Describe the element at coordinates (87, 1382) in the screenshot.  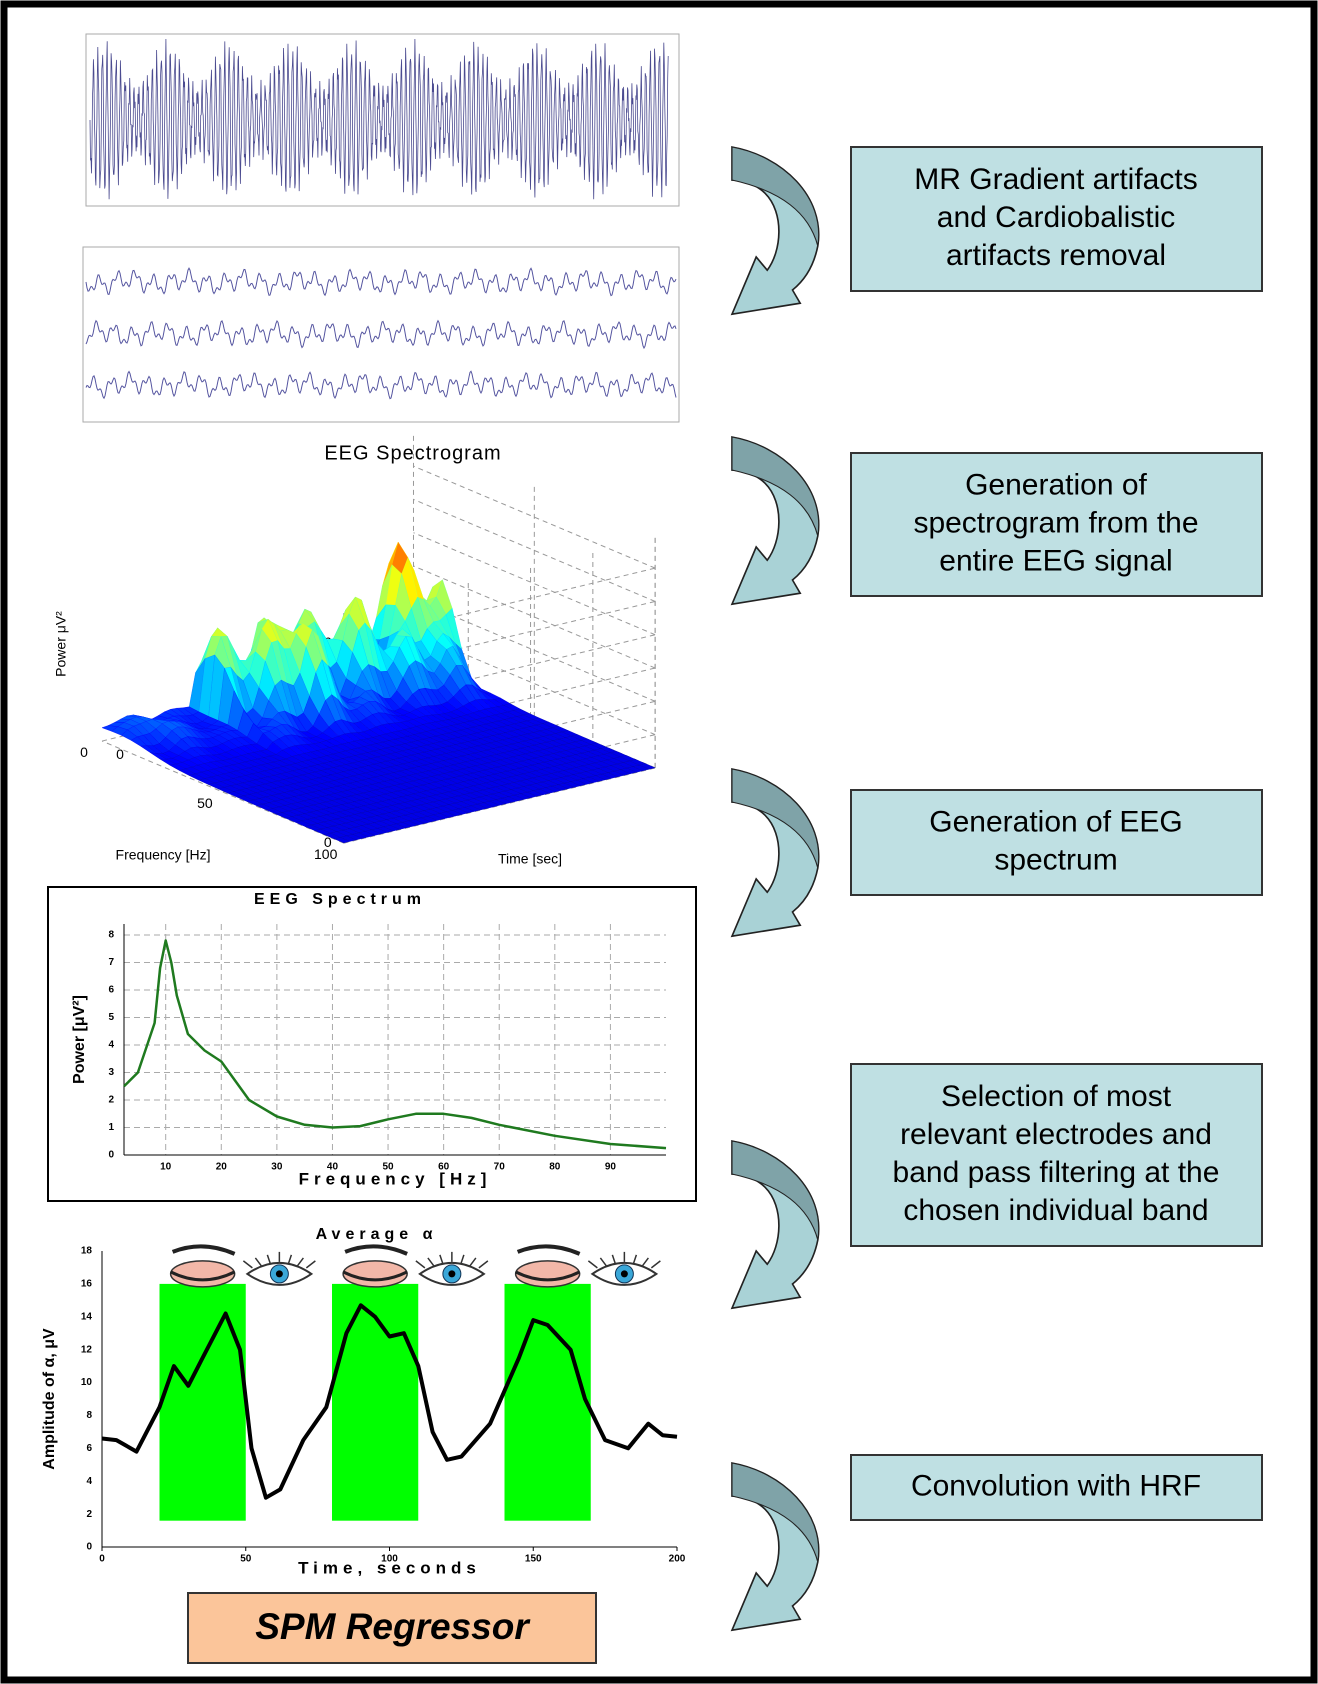
I see `y-tick-label: 10` at that location.